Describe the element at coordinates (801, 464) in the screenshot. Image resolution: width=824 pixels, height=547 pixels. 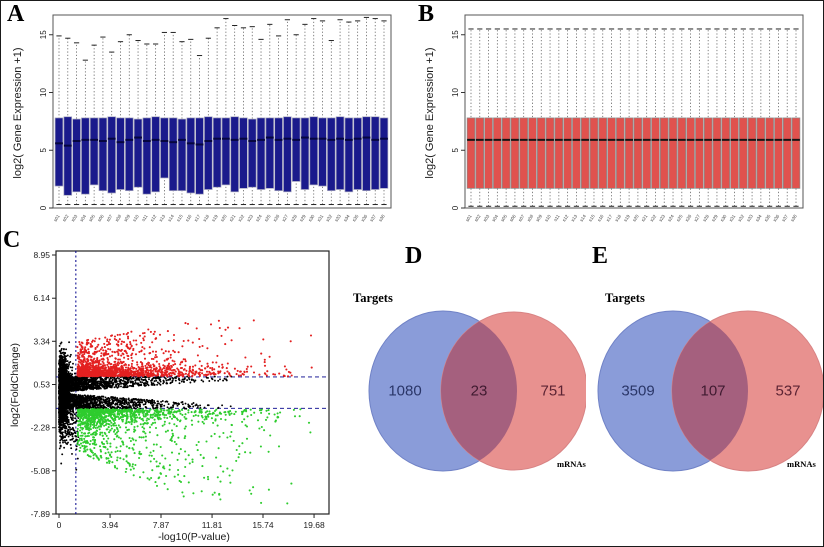
I see `venn-e-mrnas-label: mRNAs` at that location.